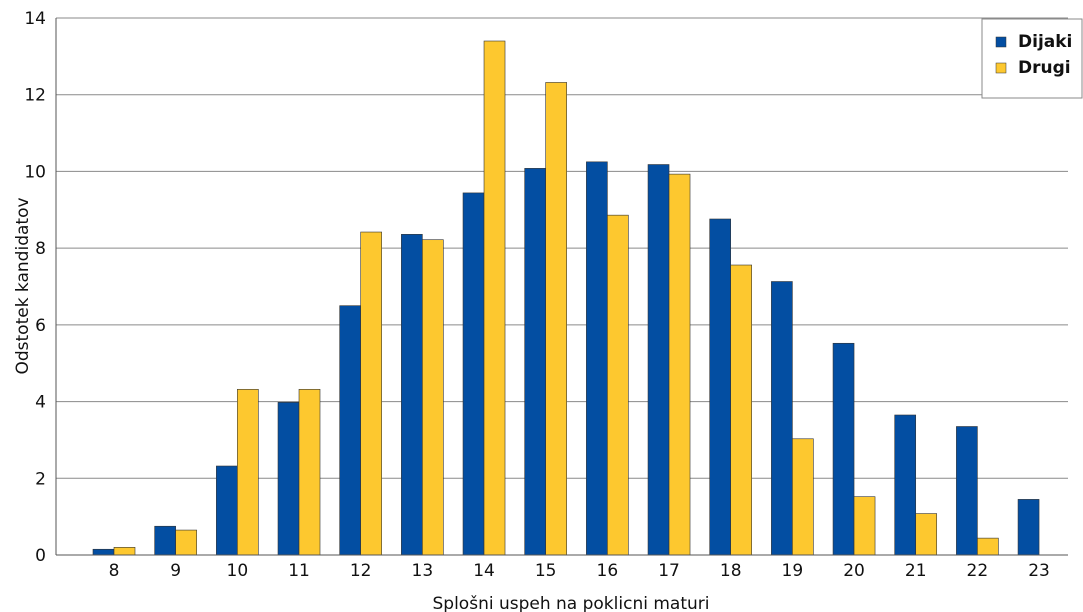 This screenshot has height=612, width=1083. I want to click on x-tick-label: 11, so click(299, 571).